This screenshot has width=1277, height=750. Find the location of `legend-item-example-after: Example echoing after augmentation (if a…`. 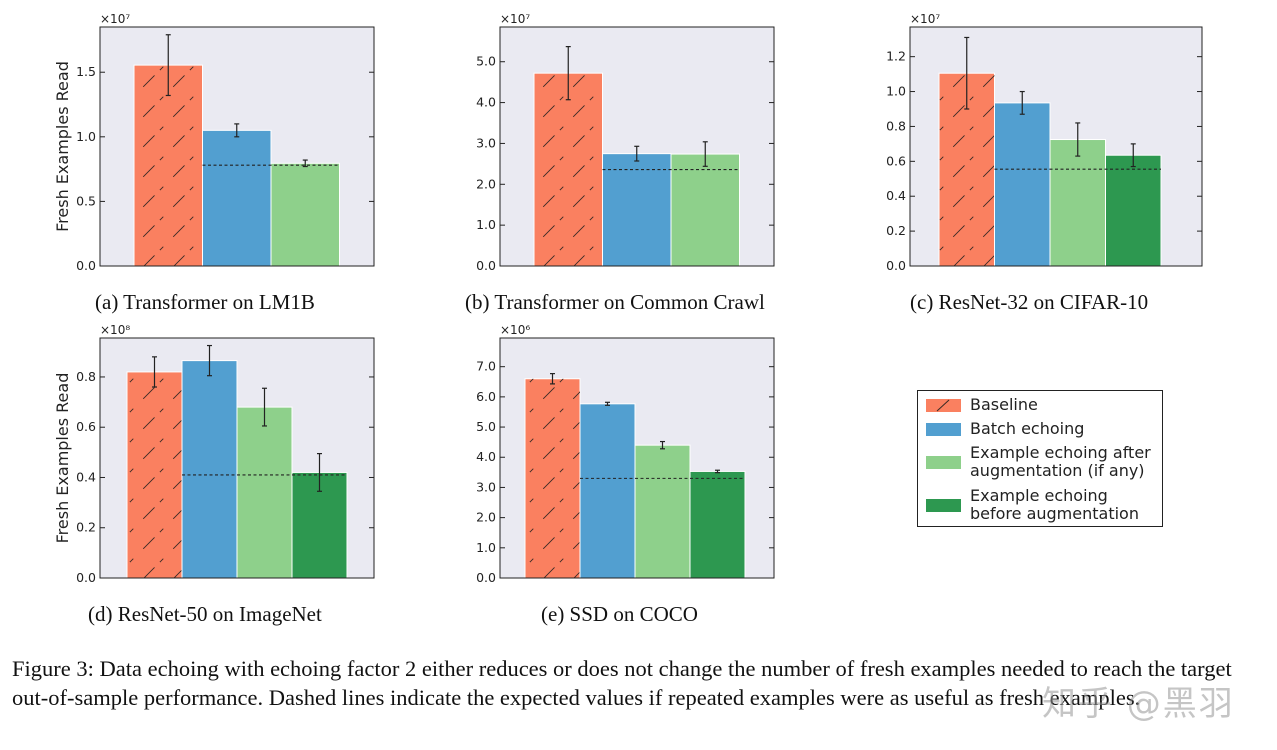

legend-item-example-after: Example echoing after augmentation (if a… is located at coordinates (1043, 463).